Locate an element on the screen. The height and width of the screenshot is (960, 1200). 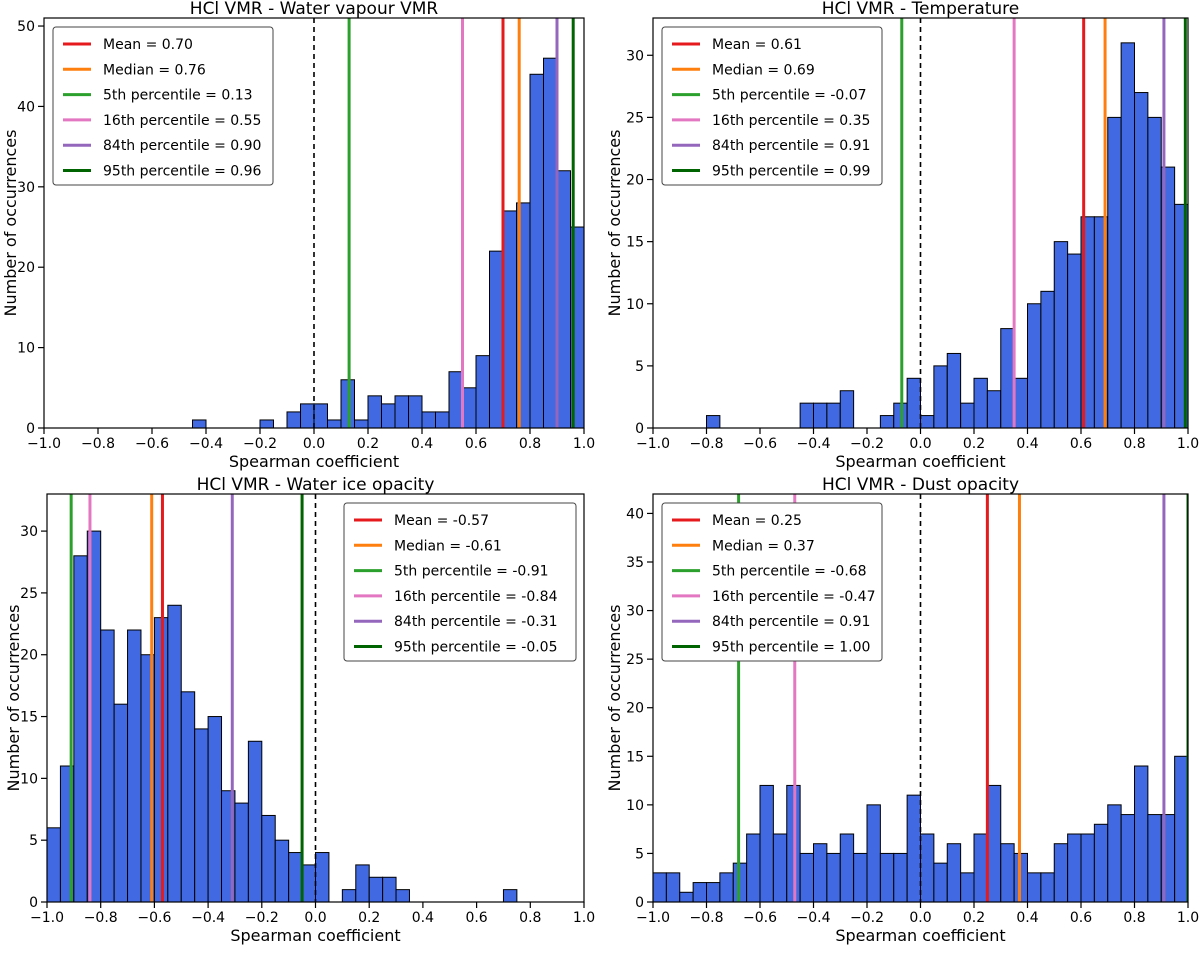
y-tick-label: 25 is located at coordinates (29, 594).